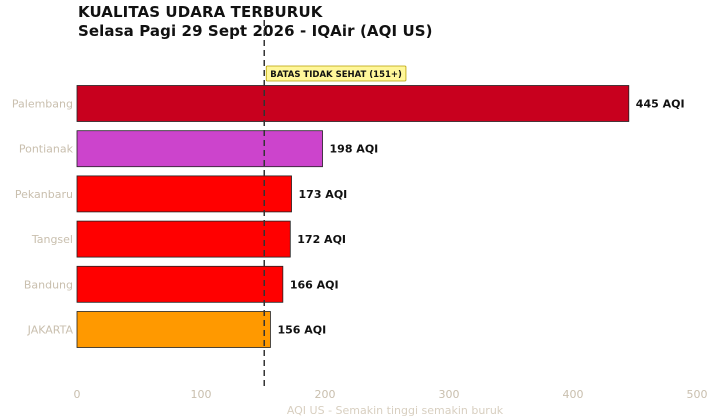 The height and width of the screenshot is (420, 720). What do you see at coordinates (449, 394) in the screenshot?
I see `x-tick-label: 300` at bounding box center [449, 394].